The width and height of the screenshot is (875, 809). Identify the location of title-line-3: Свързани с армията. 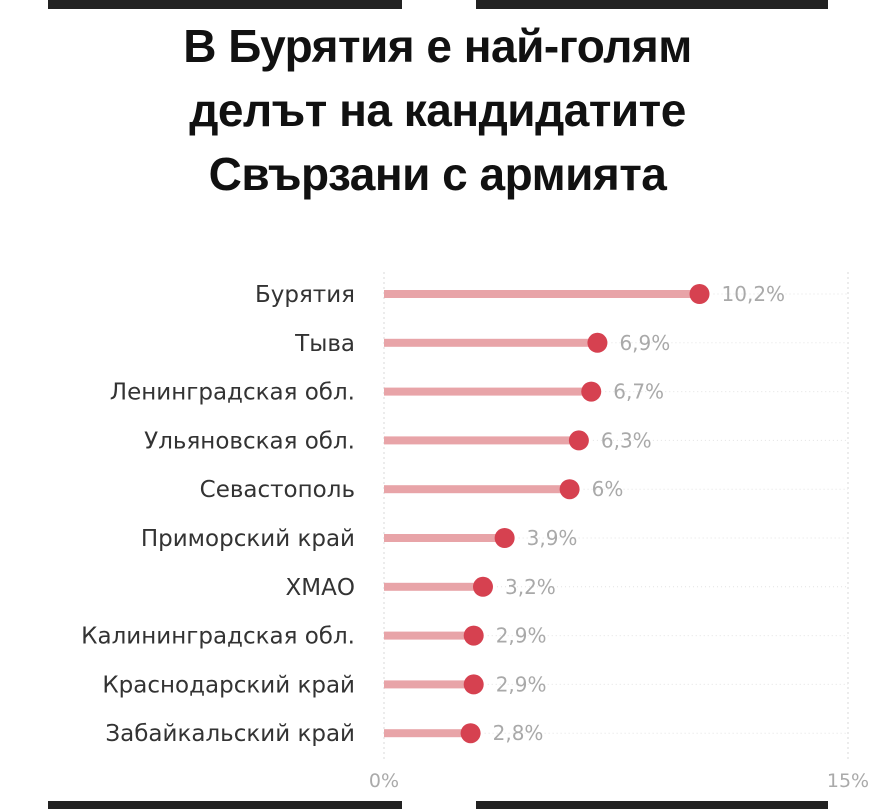
(437, 174).